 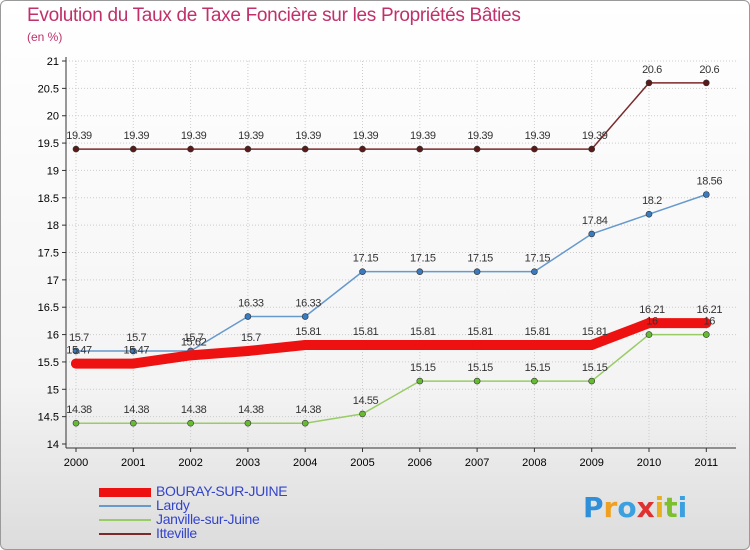 What do you see at coordinates (53, 281) in the screenshot?
I see `y-tick-label: 17` at bounding box center [53, 281].